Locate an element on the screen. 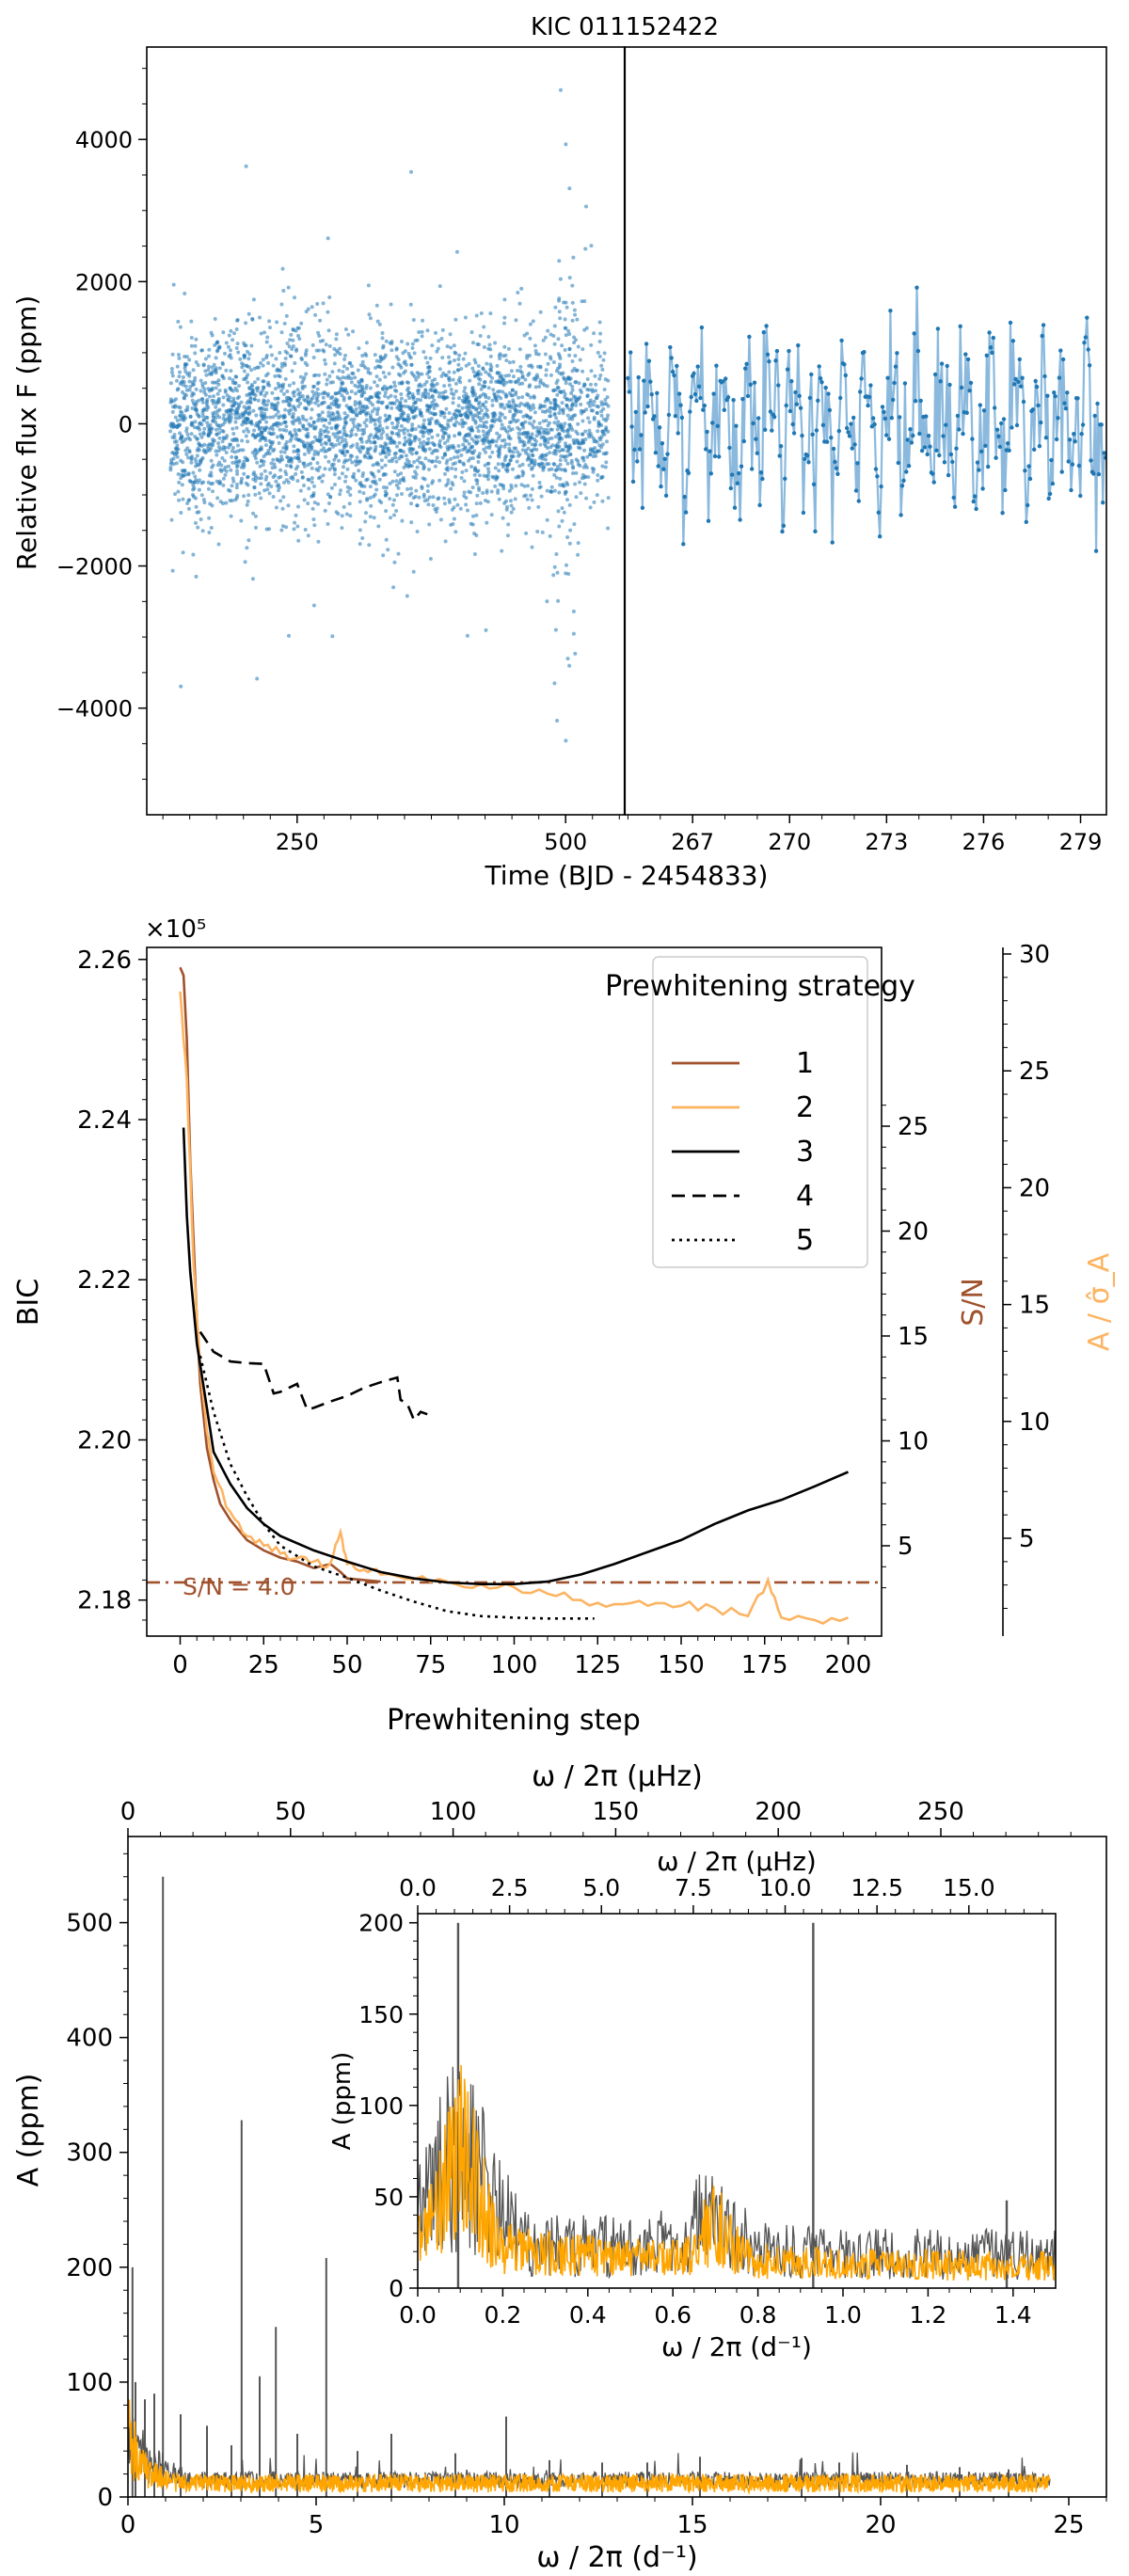 Image resolution: width=1129 pixels, height=2576 pixels. strategy-1-line is located at coordinates (280, 1274).